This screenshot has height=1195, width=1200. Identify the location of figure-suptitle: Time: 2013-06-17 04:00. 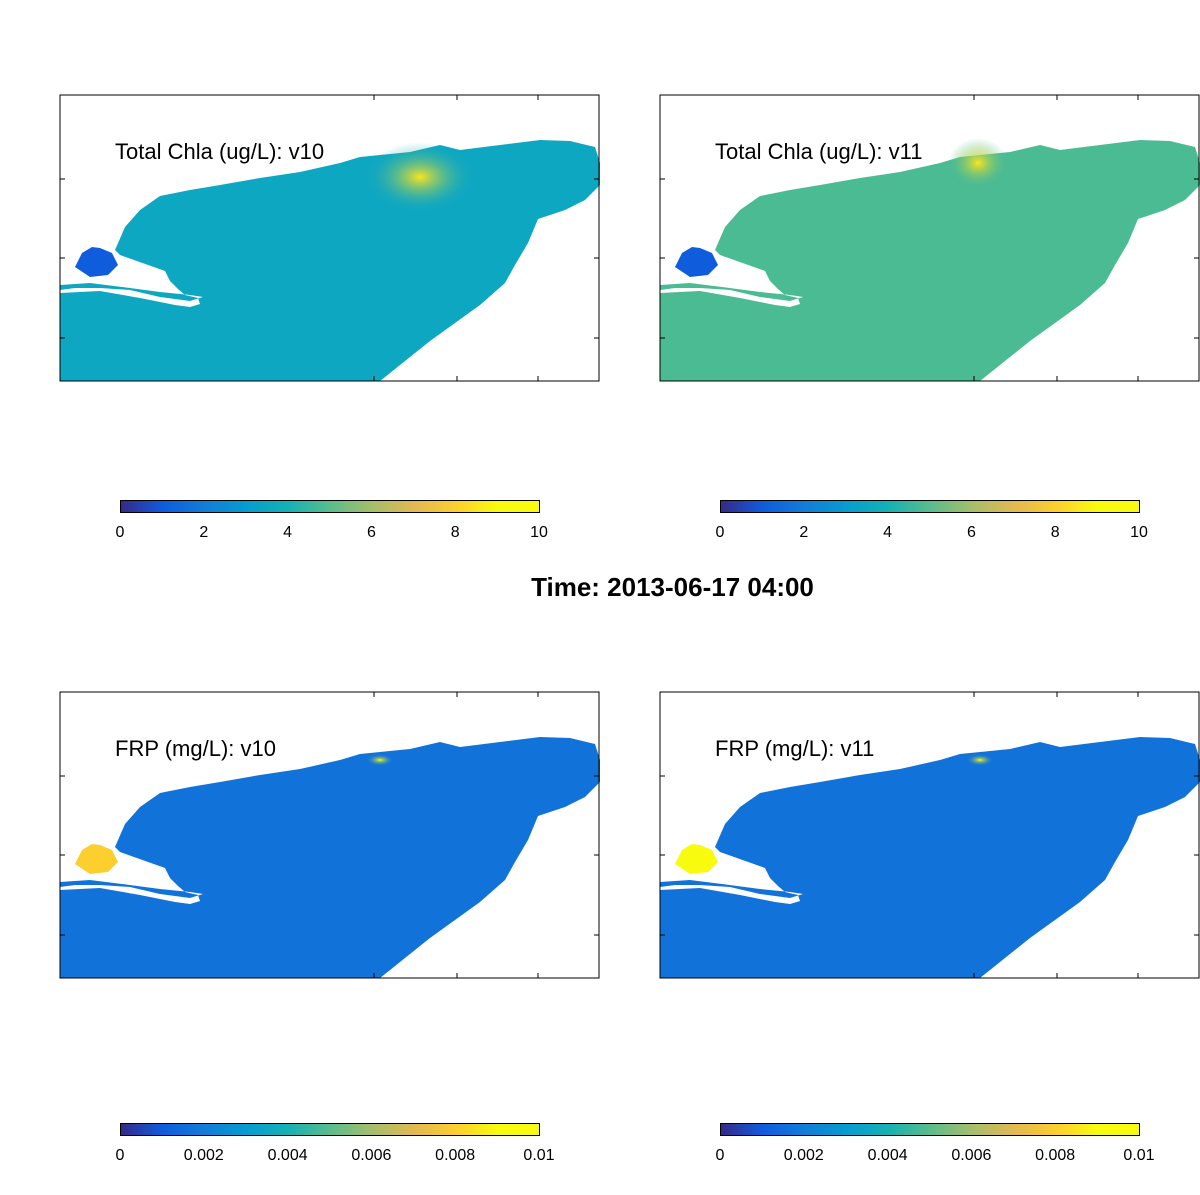
(672, 587).